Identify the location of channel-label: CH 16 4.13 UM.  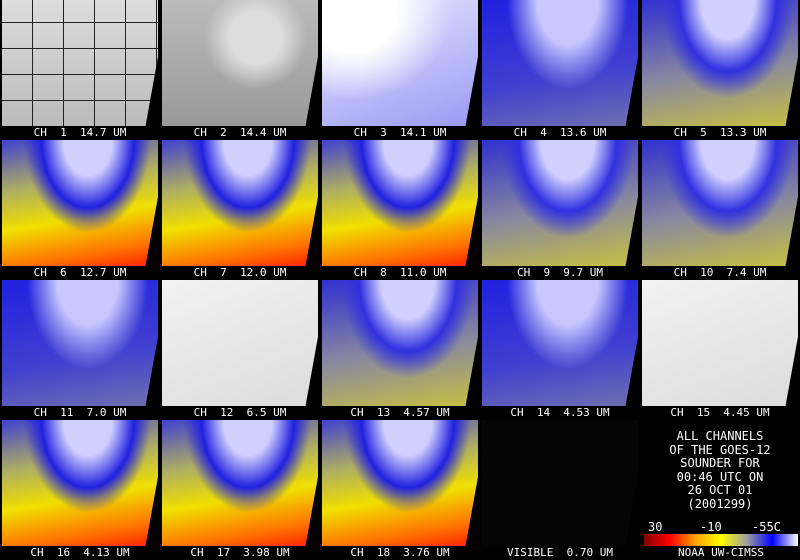
(80, 552).